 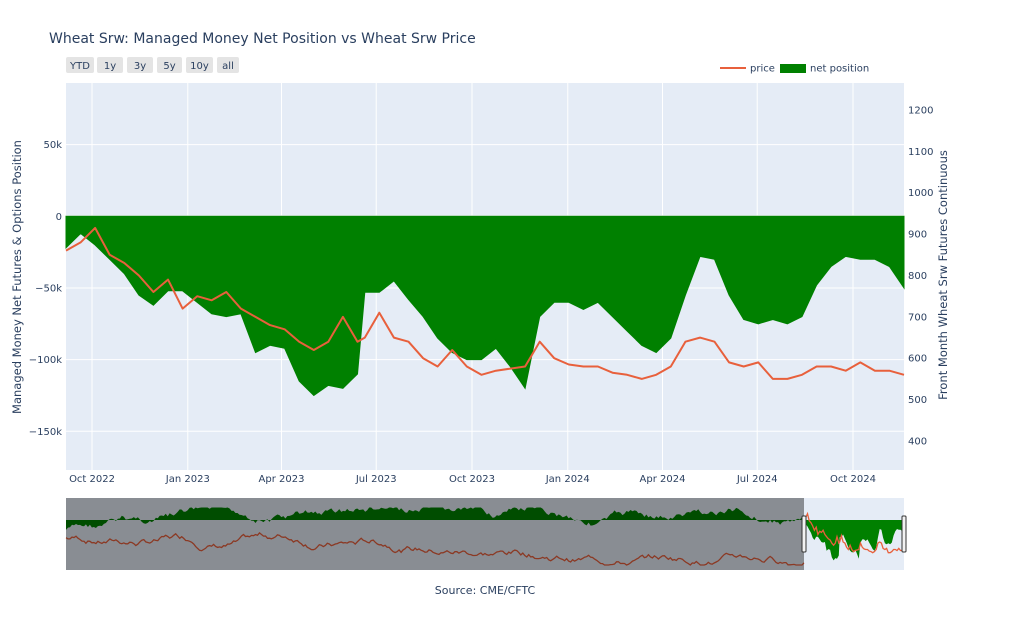 I want to click on legend: price net position, so click(x=794, y=69).